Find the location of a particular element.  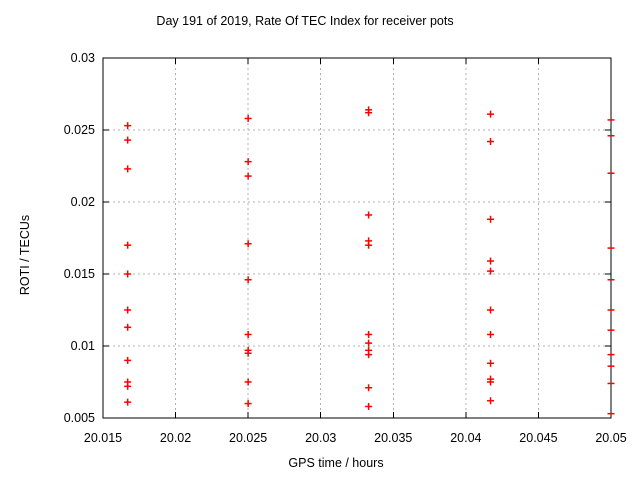

y-tick-label: 0.015 is located at coordinates (79, 274).